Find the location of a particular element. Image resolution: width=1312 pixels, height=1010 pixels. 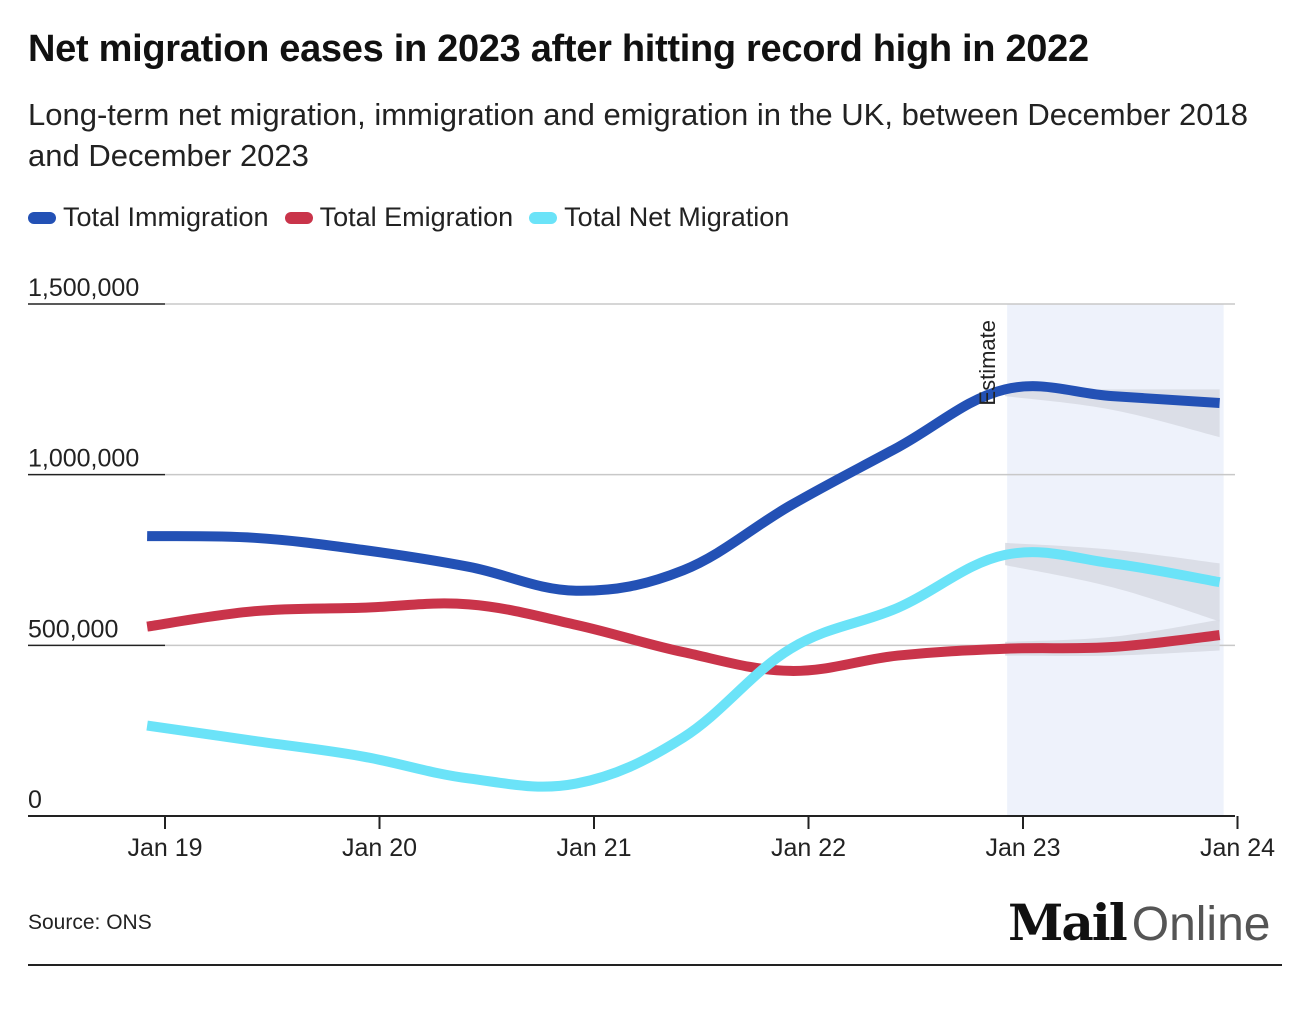

x-tick-label: Jan 19 is located at coordinates (164, 848).